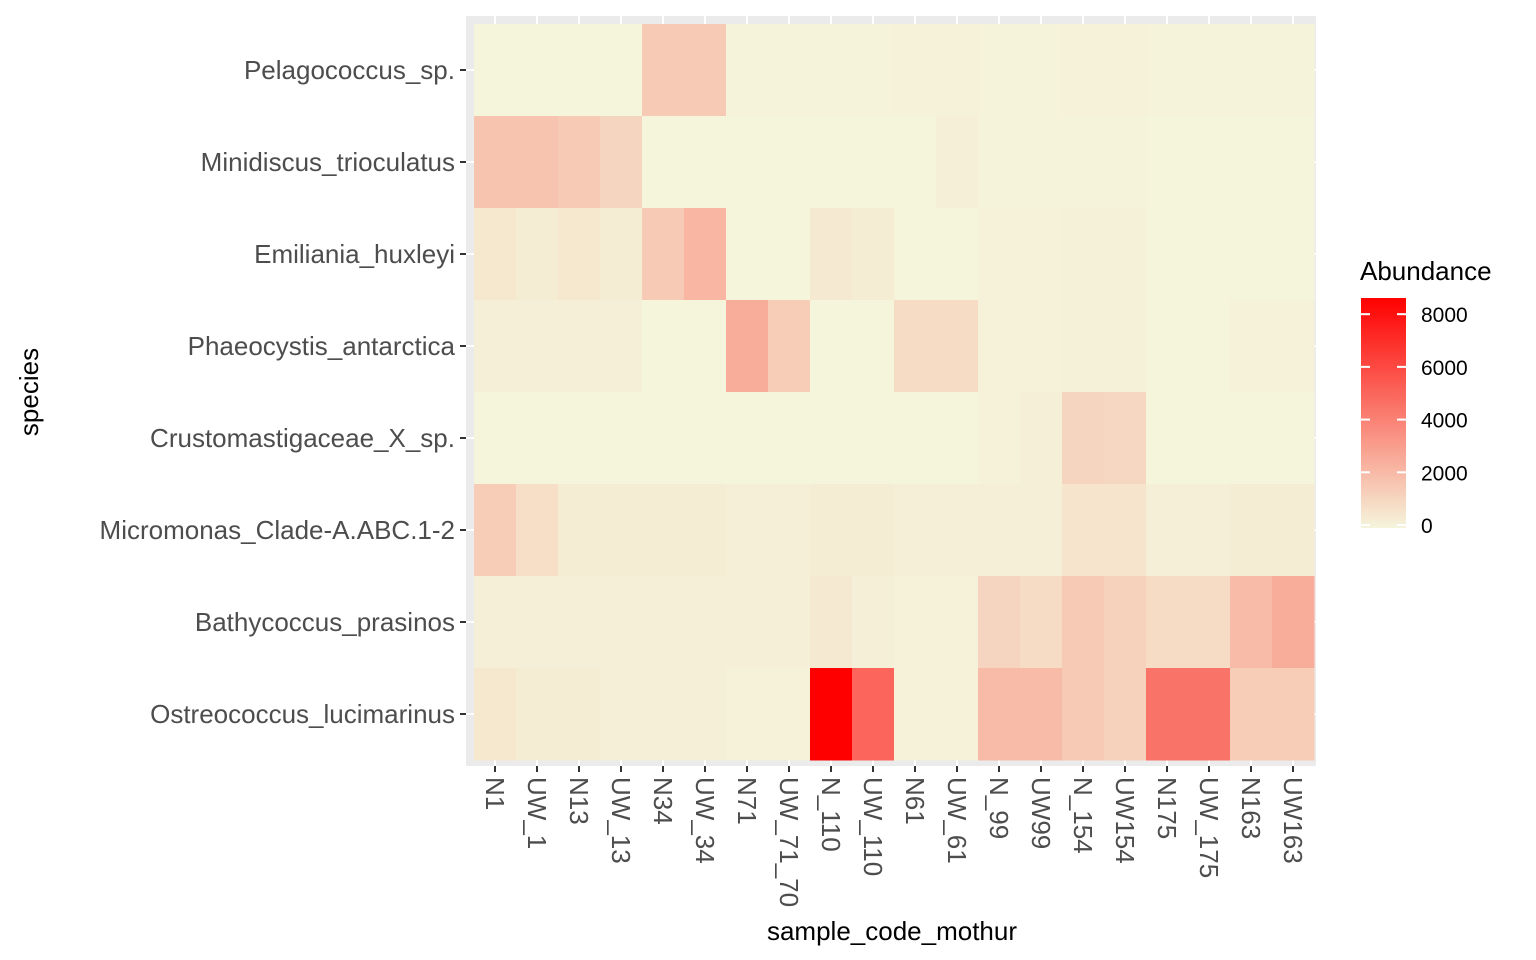 The height and width of the screenshot is (960, 1536). Describe the element at coordinates (1041, 813) in the screenshot. I see `x-tick-label: UW99` at that location.